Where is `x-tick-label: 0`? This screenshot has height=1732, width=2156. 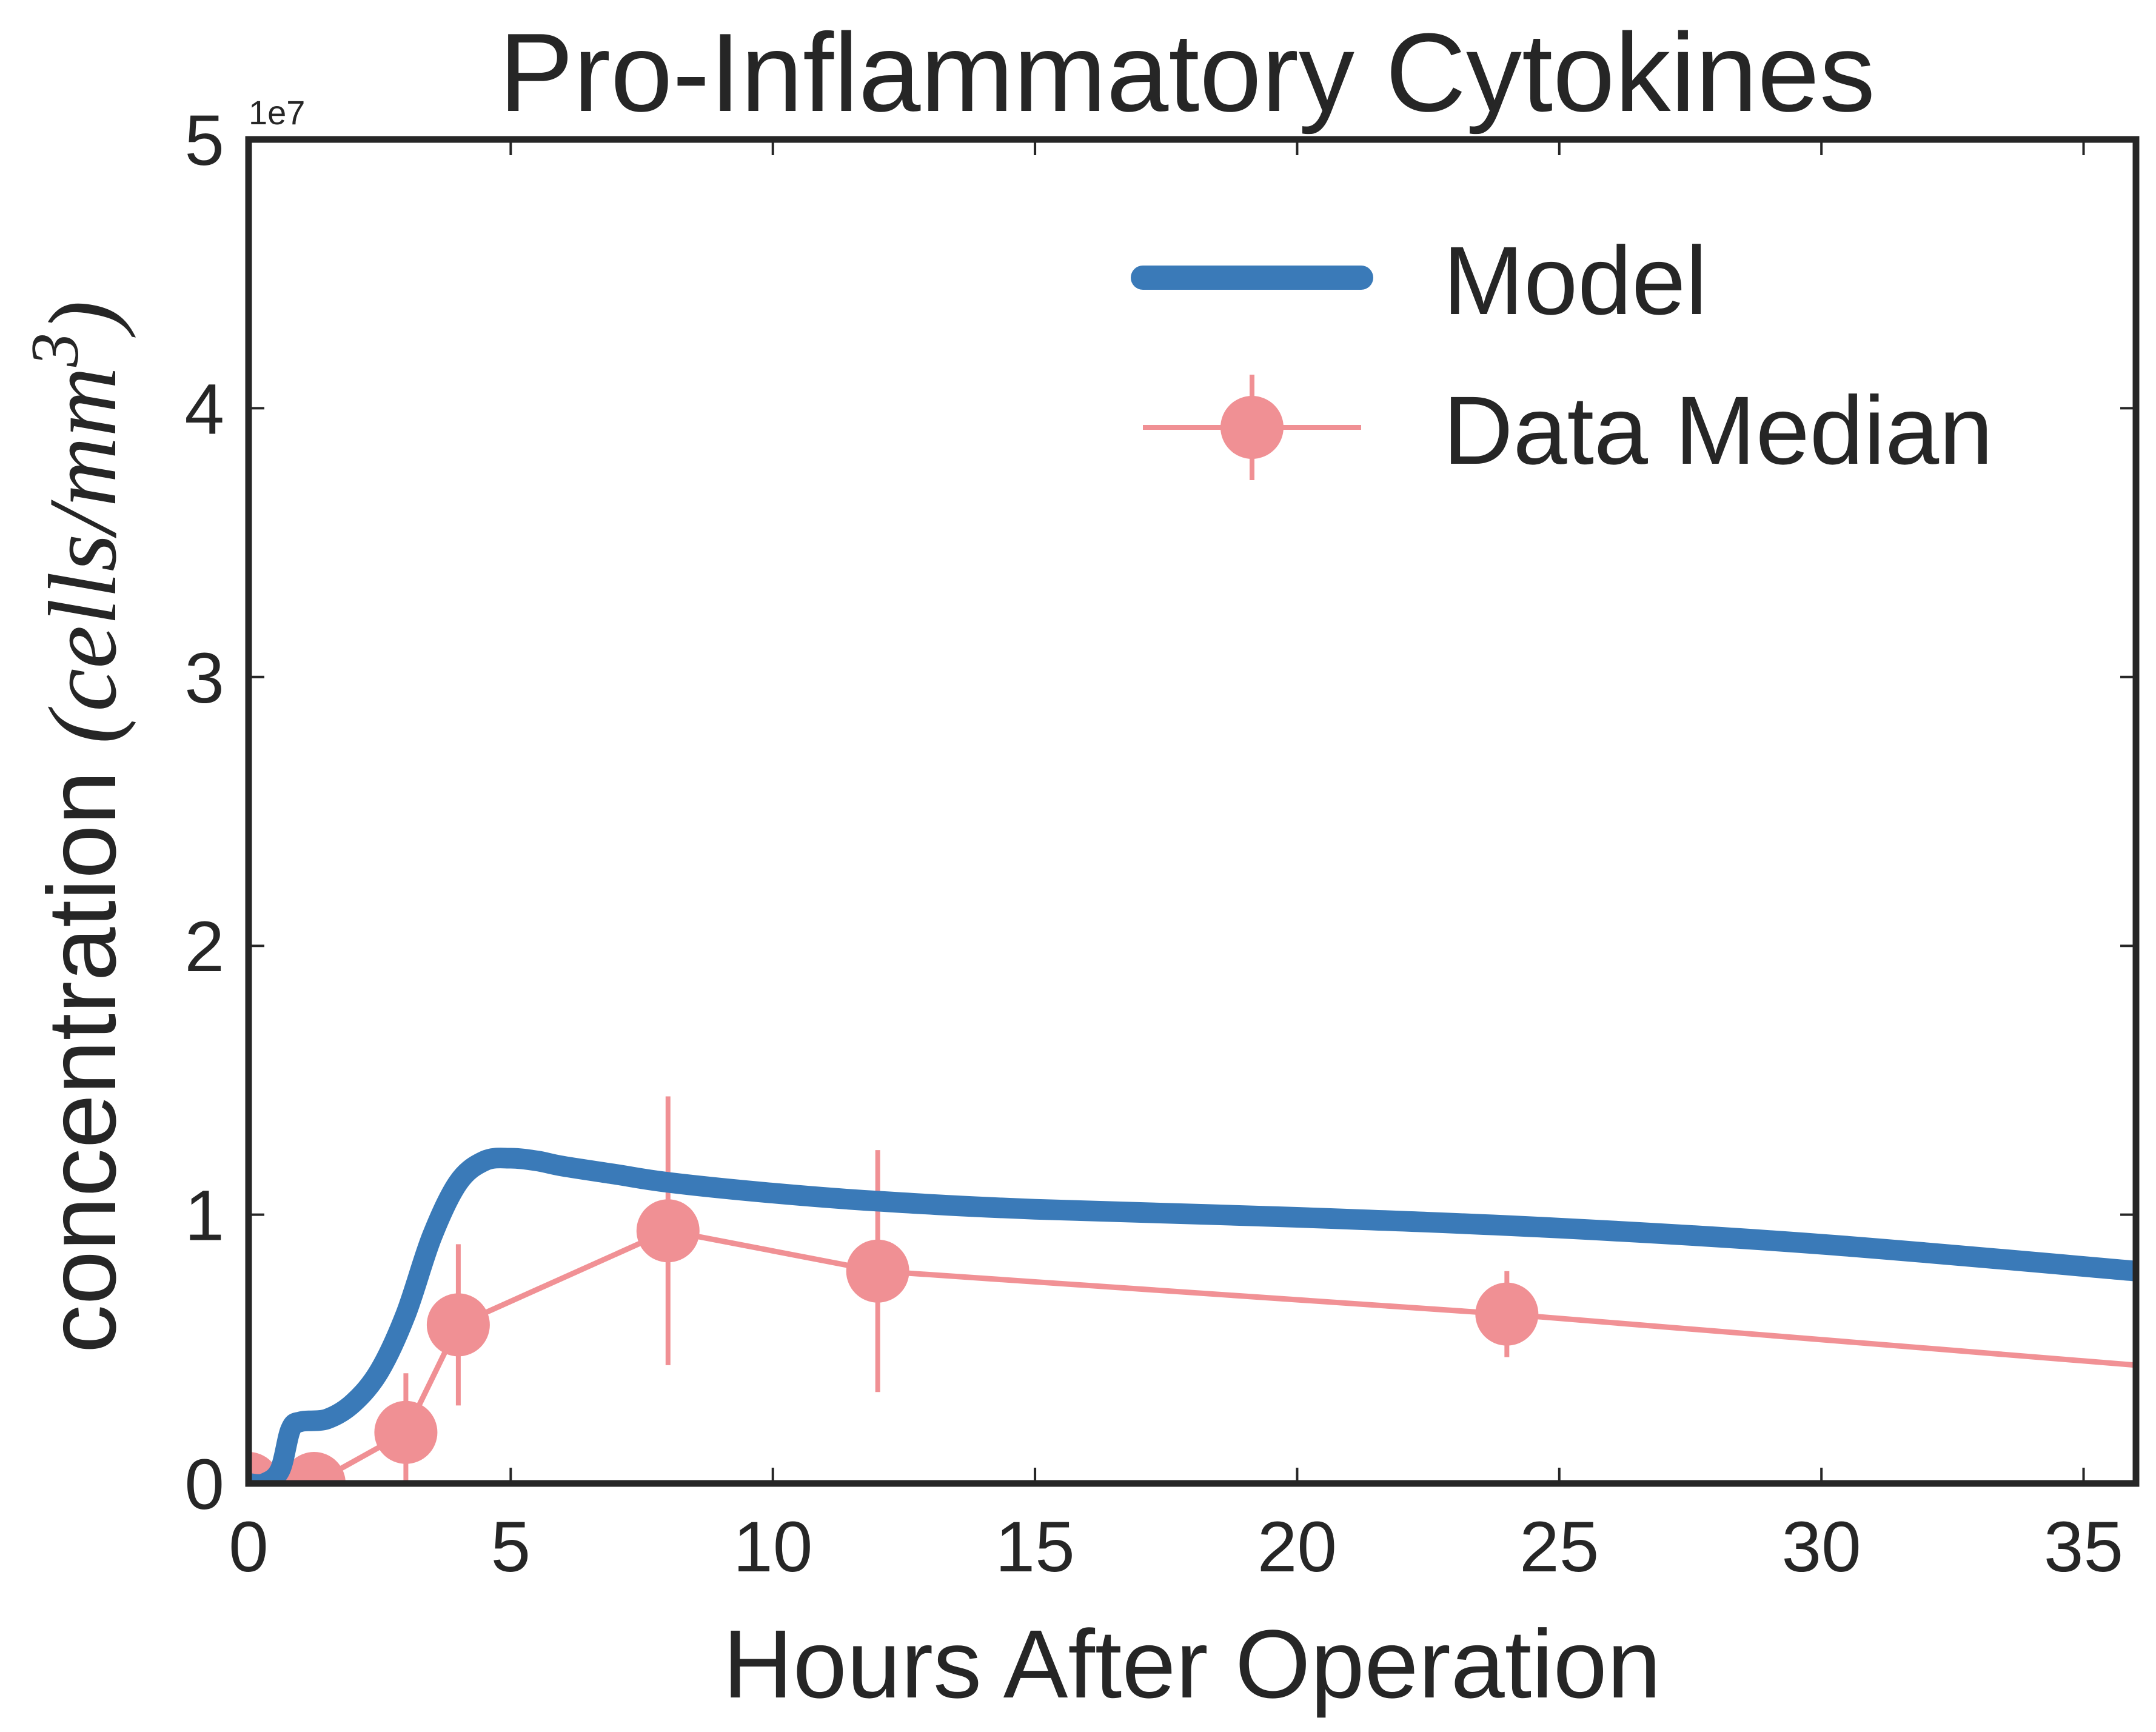 x-tick-label: 0 is located at coordinates (249, 1547).